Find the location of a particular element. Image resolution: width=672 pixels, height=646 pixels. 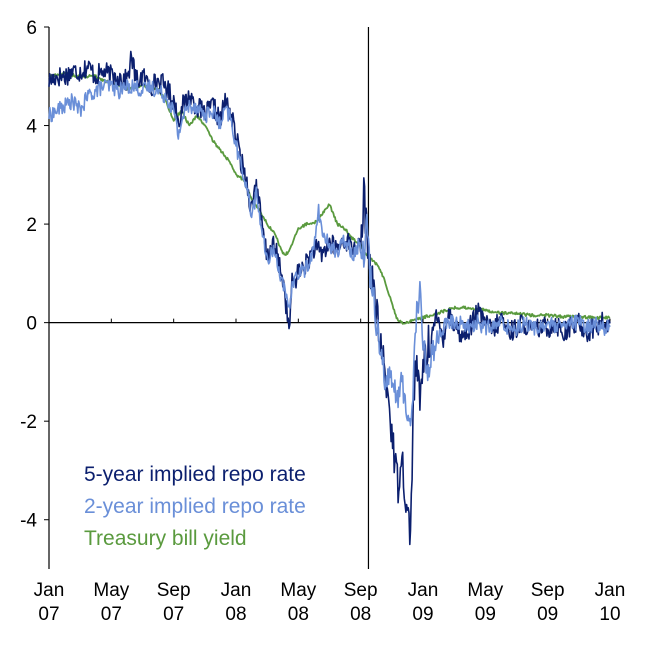

x-tick-label-year: 10 is located at coordinates (609, 614).